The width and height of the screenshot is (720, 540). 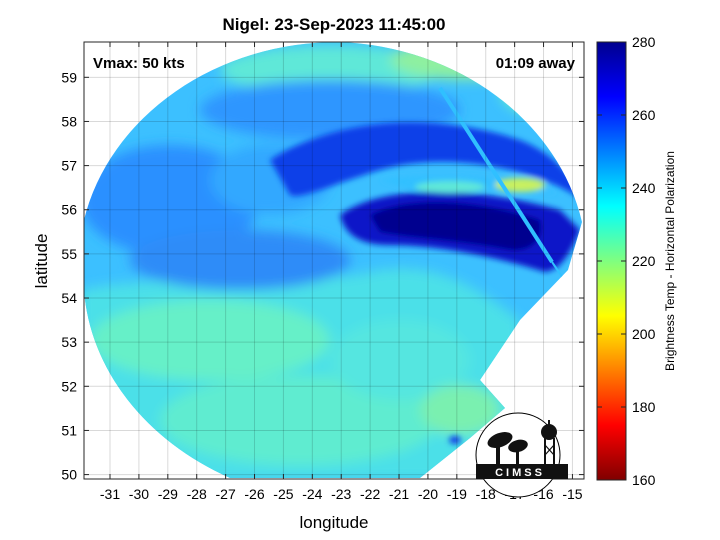 I want to click on x-tick-label: -15, so click(x=572, y=494).